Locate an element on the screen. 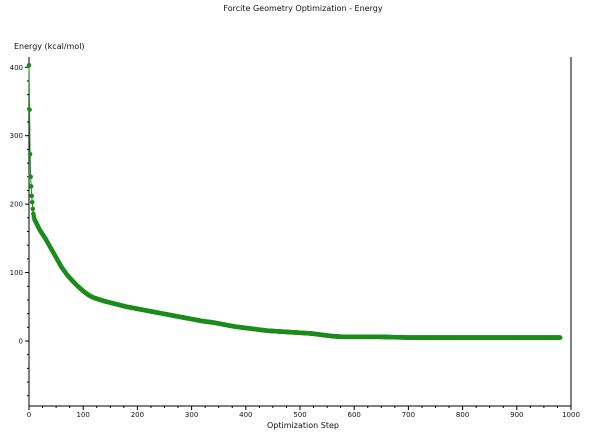  y-tick-label: 200 is located at coordinates (16, 205).